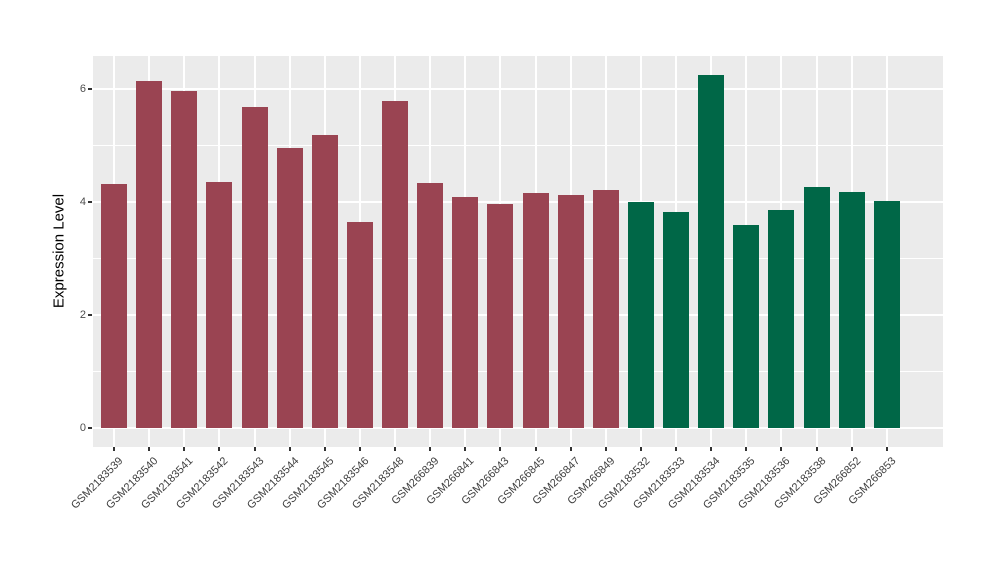 This screenshot has height=580, width=1000. Describe the element at coordinates (82, 315) in the screenshot. I see `y-tick-label: 2` at that location.